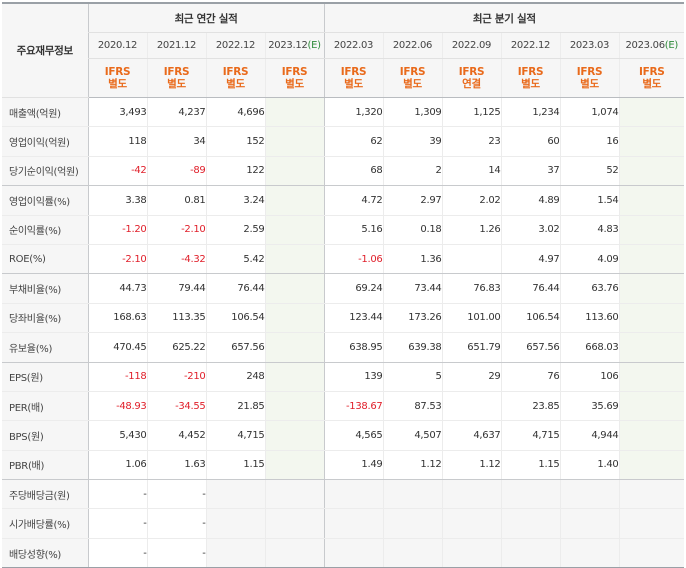 Image resolution: width=686 pixels, height=568 pixels. What do you see at coordinates (117, 230) in the screenshot?
I see `data-cell: -1.20` at bounding box center [117, 230].